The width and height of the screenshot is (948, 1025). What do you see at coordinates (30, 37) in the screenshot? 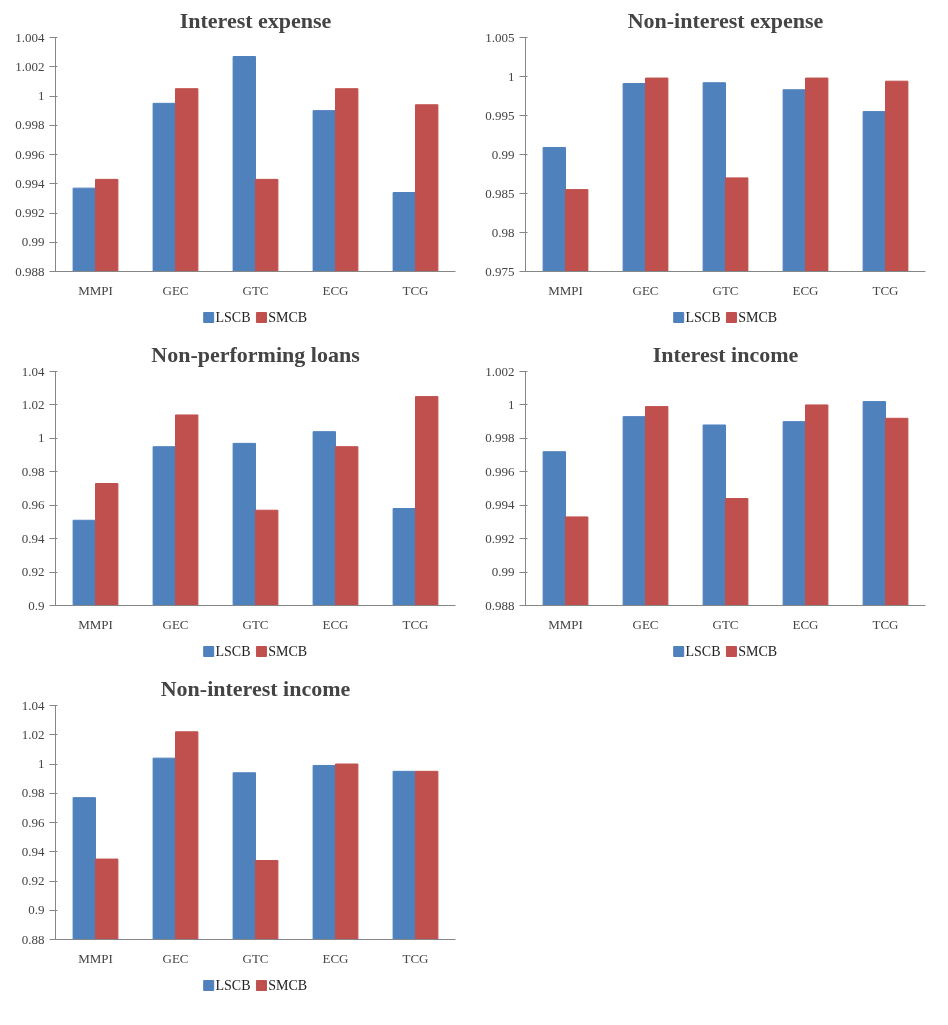
I see `y-tick-label: 1.004` at bounding box center [30, 37].